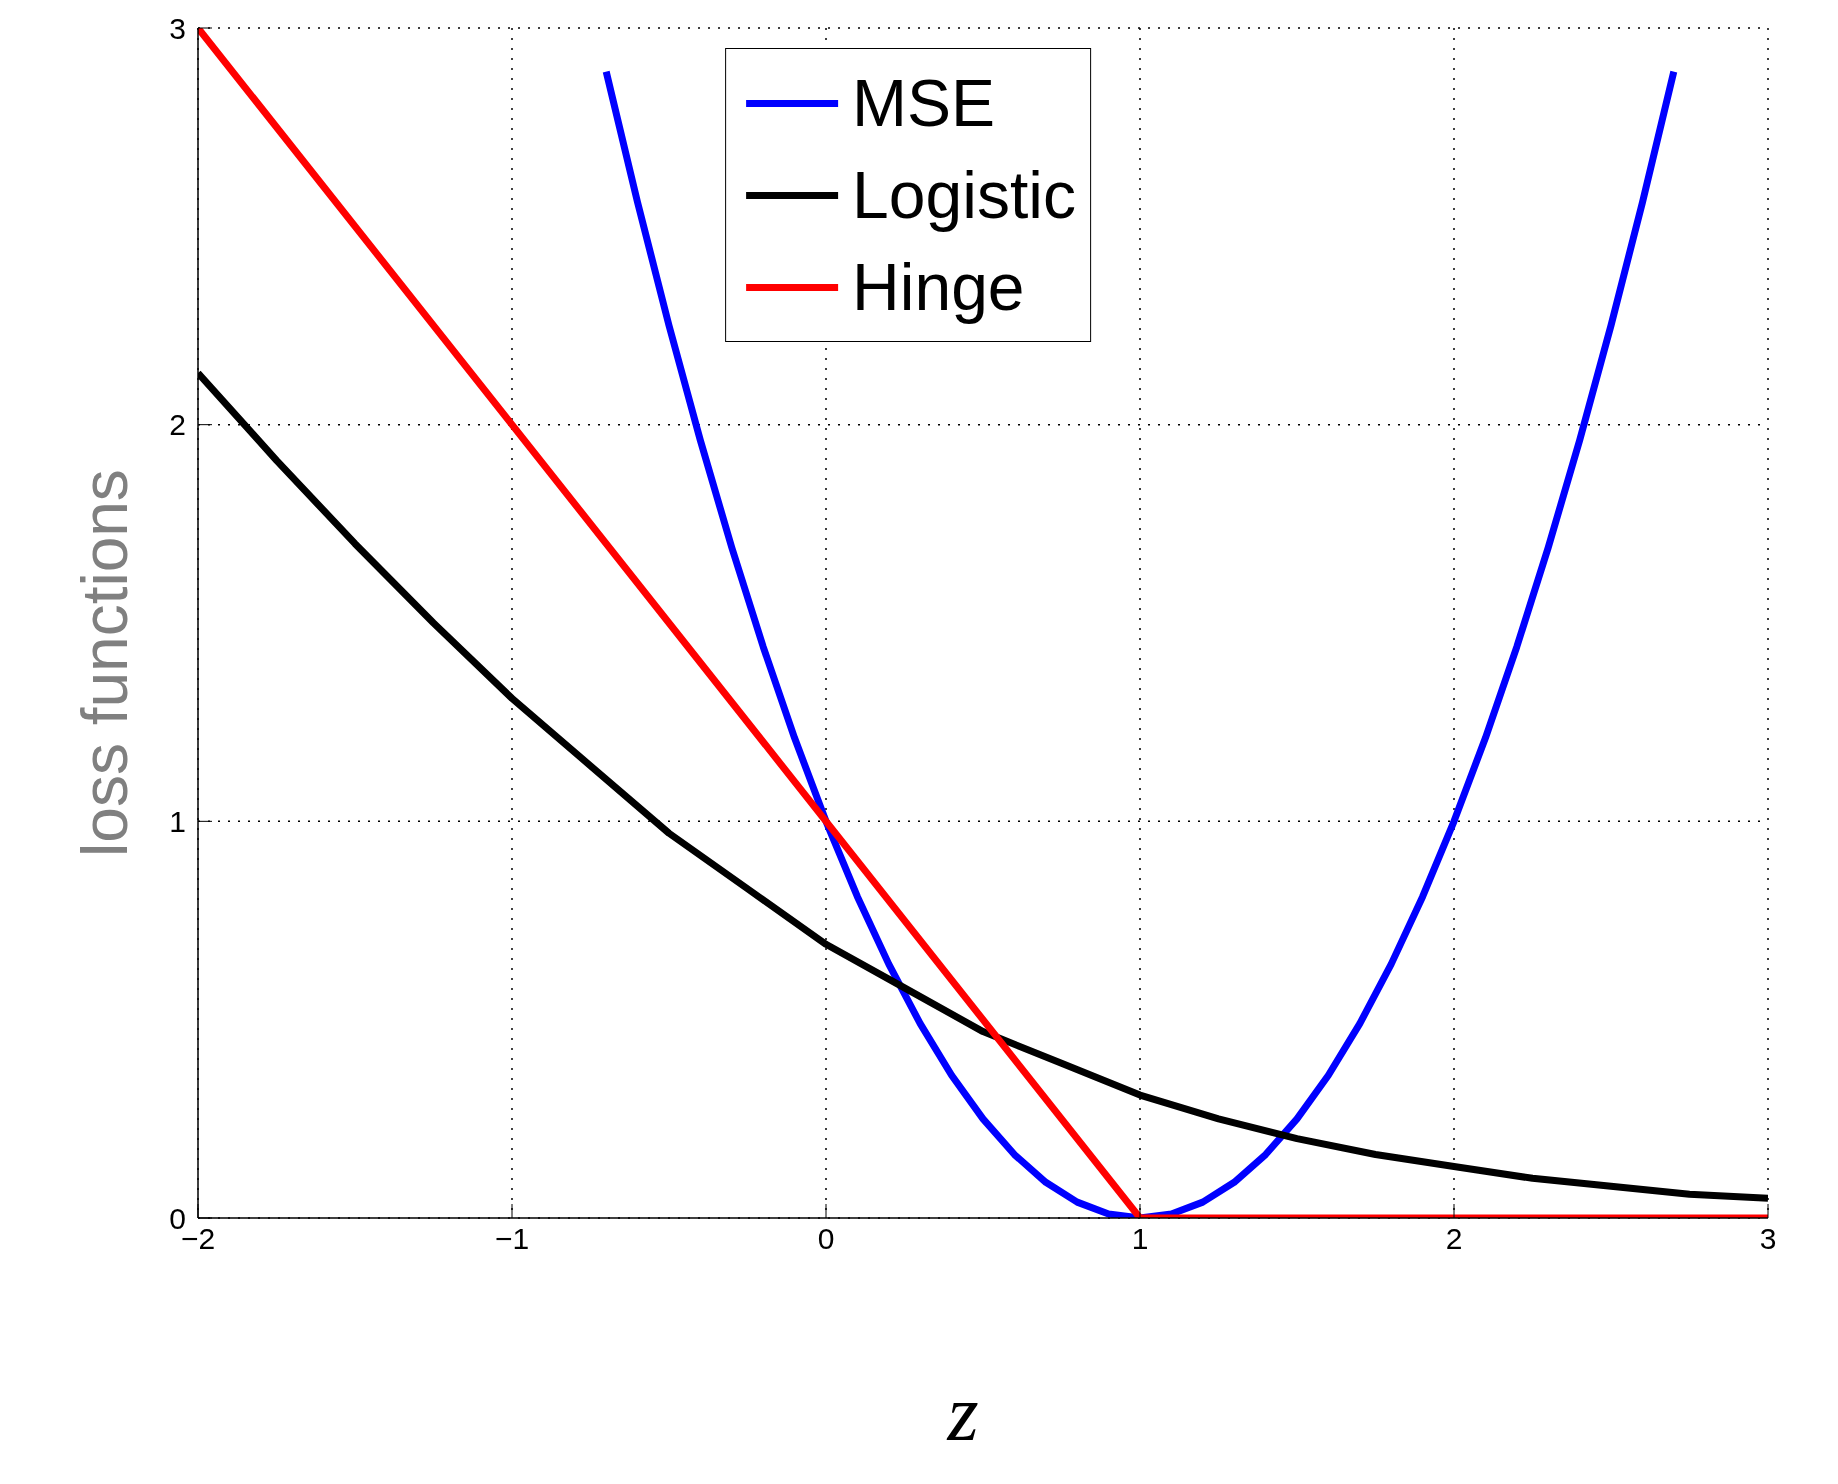  I want to click on x-tick-label: 3, so click(1768, 1239).